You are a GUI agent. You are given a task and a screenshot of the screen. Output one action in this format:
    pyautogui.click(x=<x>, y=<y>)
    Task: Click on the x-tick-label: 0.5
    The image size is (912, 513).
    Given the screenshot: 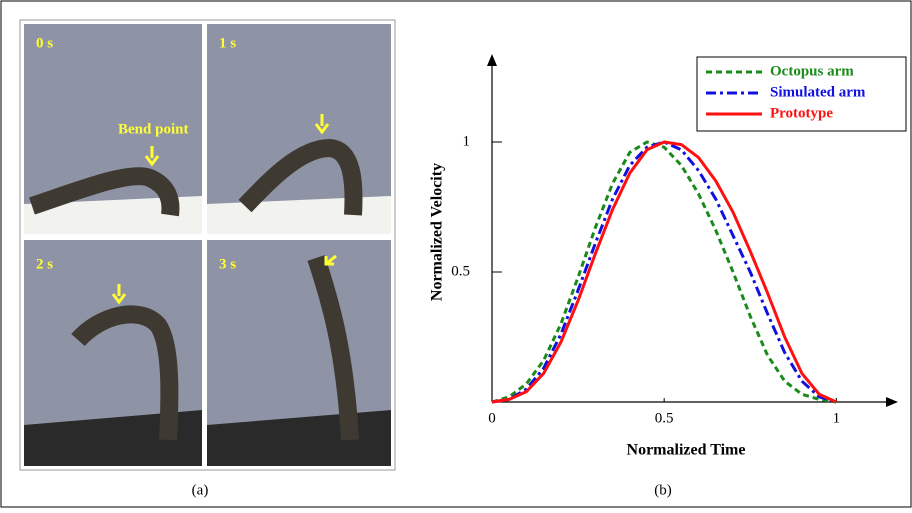 What is the action you would take?
    pyautogui.click(x=664, y=418)
    